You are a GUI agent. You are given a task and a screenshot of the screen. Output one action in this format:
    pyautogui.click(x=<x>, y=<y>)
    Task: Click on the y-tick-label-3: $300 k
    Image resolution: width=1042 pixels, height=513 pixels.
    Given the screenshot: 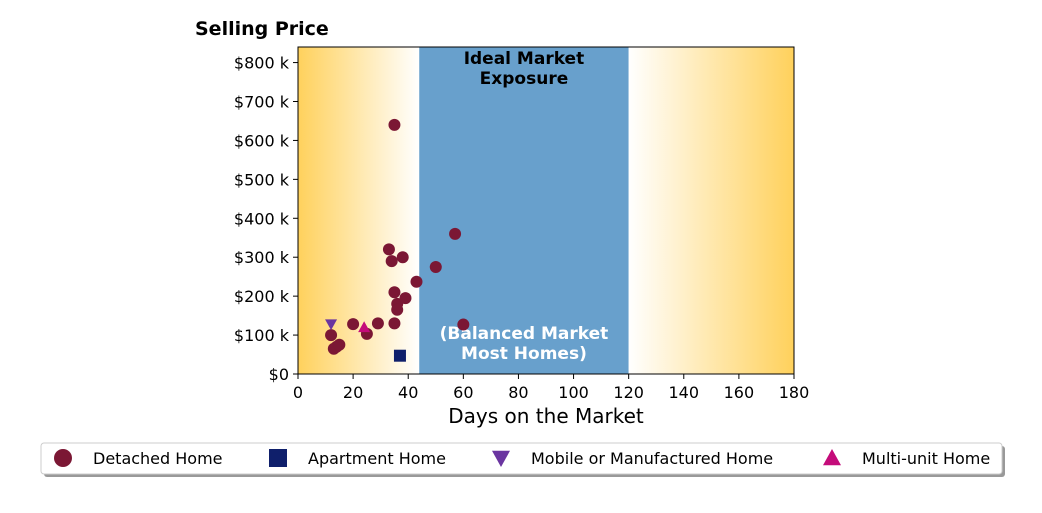 What is the action you would take?
    pyautogui.click(x=262, y=257)
    